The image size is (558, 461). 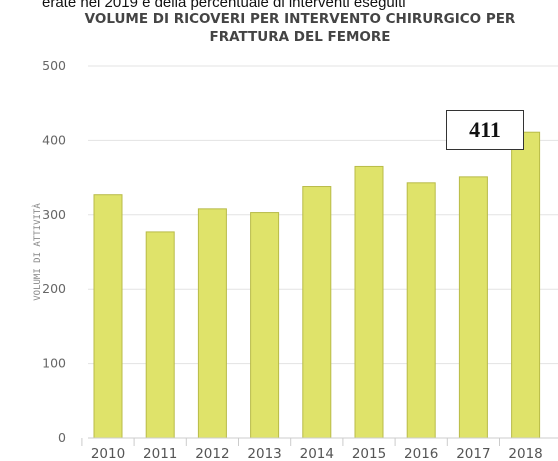 What do you see at coordinates (212, 453) in the screenshot?
I see `x-tick-label: 2012` at bounding box center [212, 453].